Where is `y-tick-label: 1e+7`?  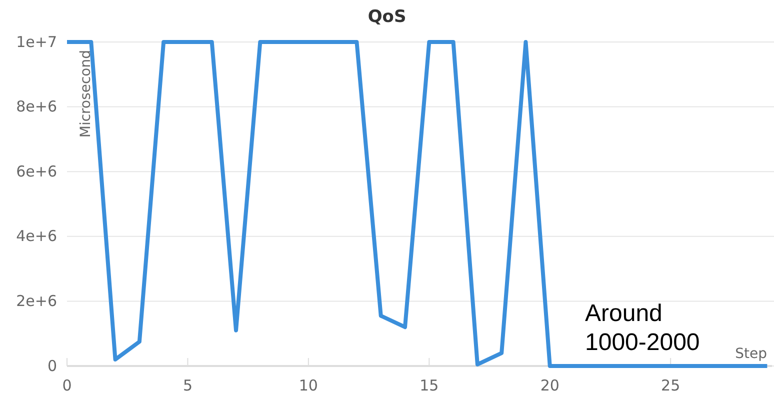
y-tick-label: 1e+7 is located at coordinates (36, 41).